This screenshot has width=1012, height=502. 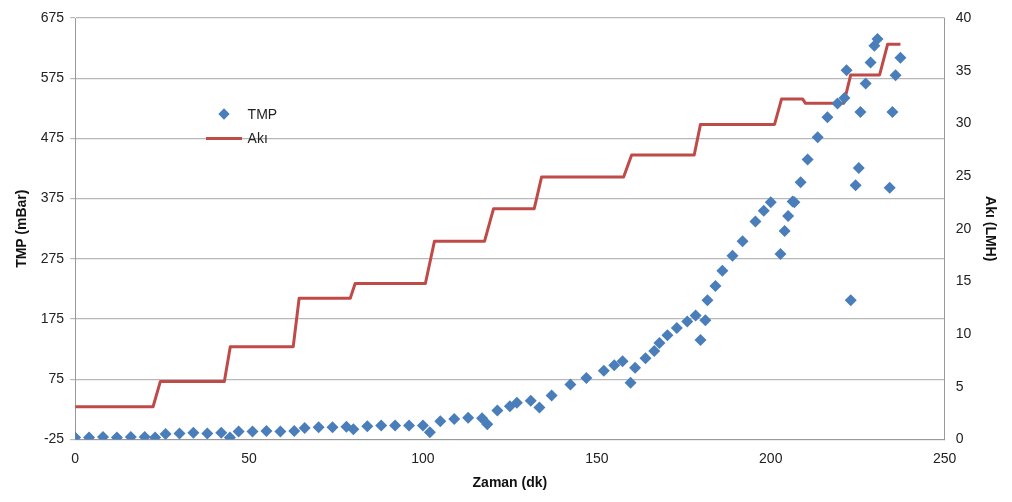 I want to click on x-tick-label: 100, so click(x=423, y=457).